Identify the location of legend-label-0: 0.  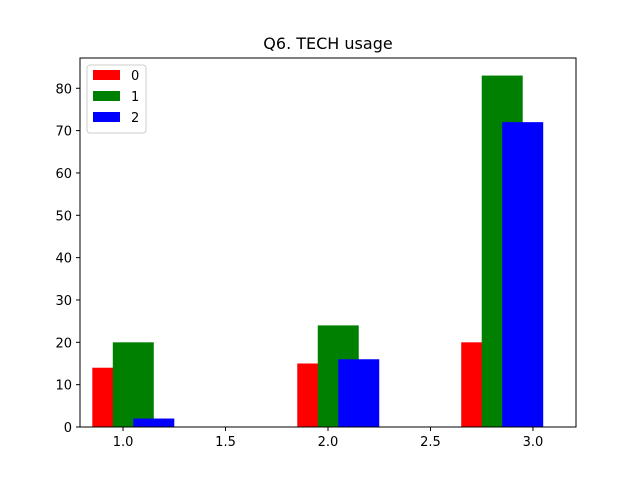
(135, 76).